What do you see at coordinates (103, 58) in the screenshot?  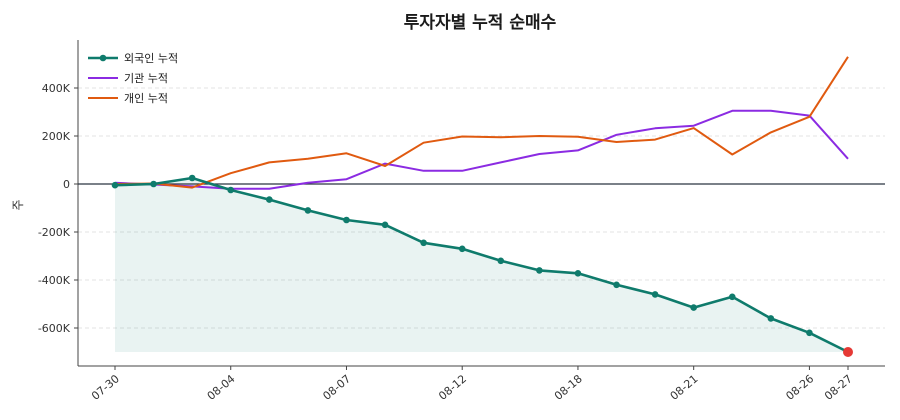 I see `legend-marker` at bounding box center [103, 58].